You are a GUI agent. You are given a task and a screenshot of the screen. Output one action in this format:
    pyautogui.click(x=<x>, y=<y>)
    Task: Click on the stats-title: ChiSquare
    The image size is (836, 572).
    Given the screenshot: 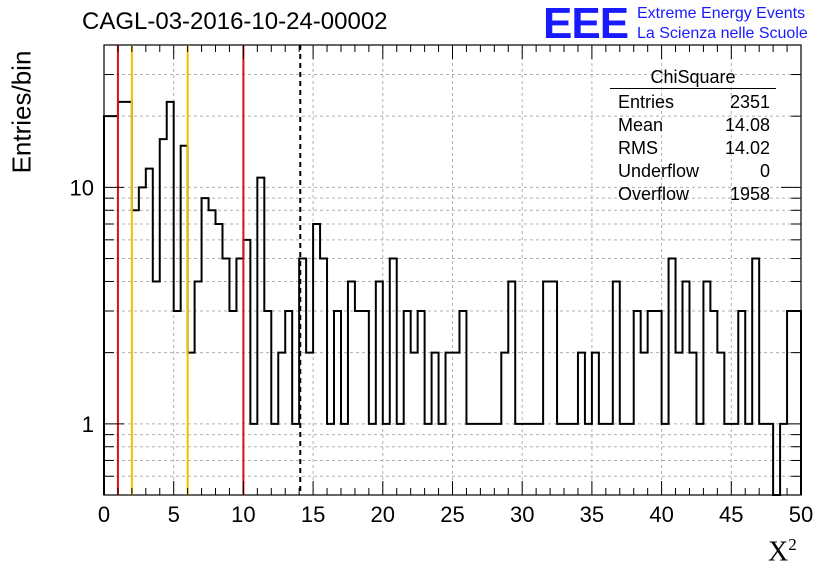 What is the action you would take?
    pyautogui.click(x=693, y=77)
    